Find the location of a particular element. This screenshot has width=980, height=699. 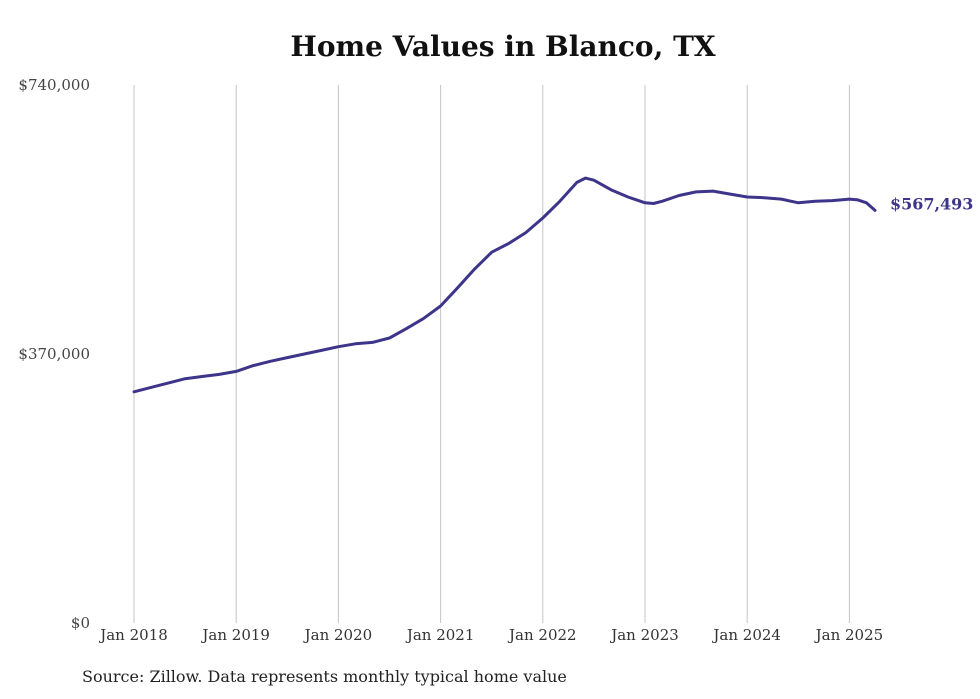

x-tick-label: Jan 2021 is located at coordinates (440, 635).